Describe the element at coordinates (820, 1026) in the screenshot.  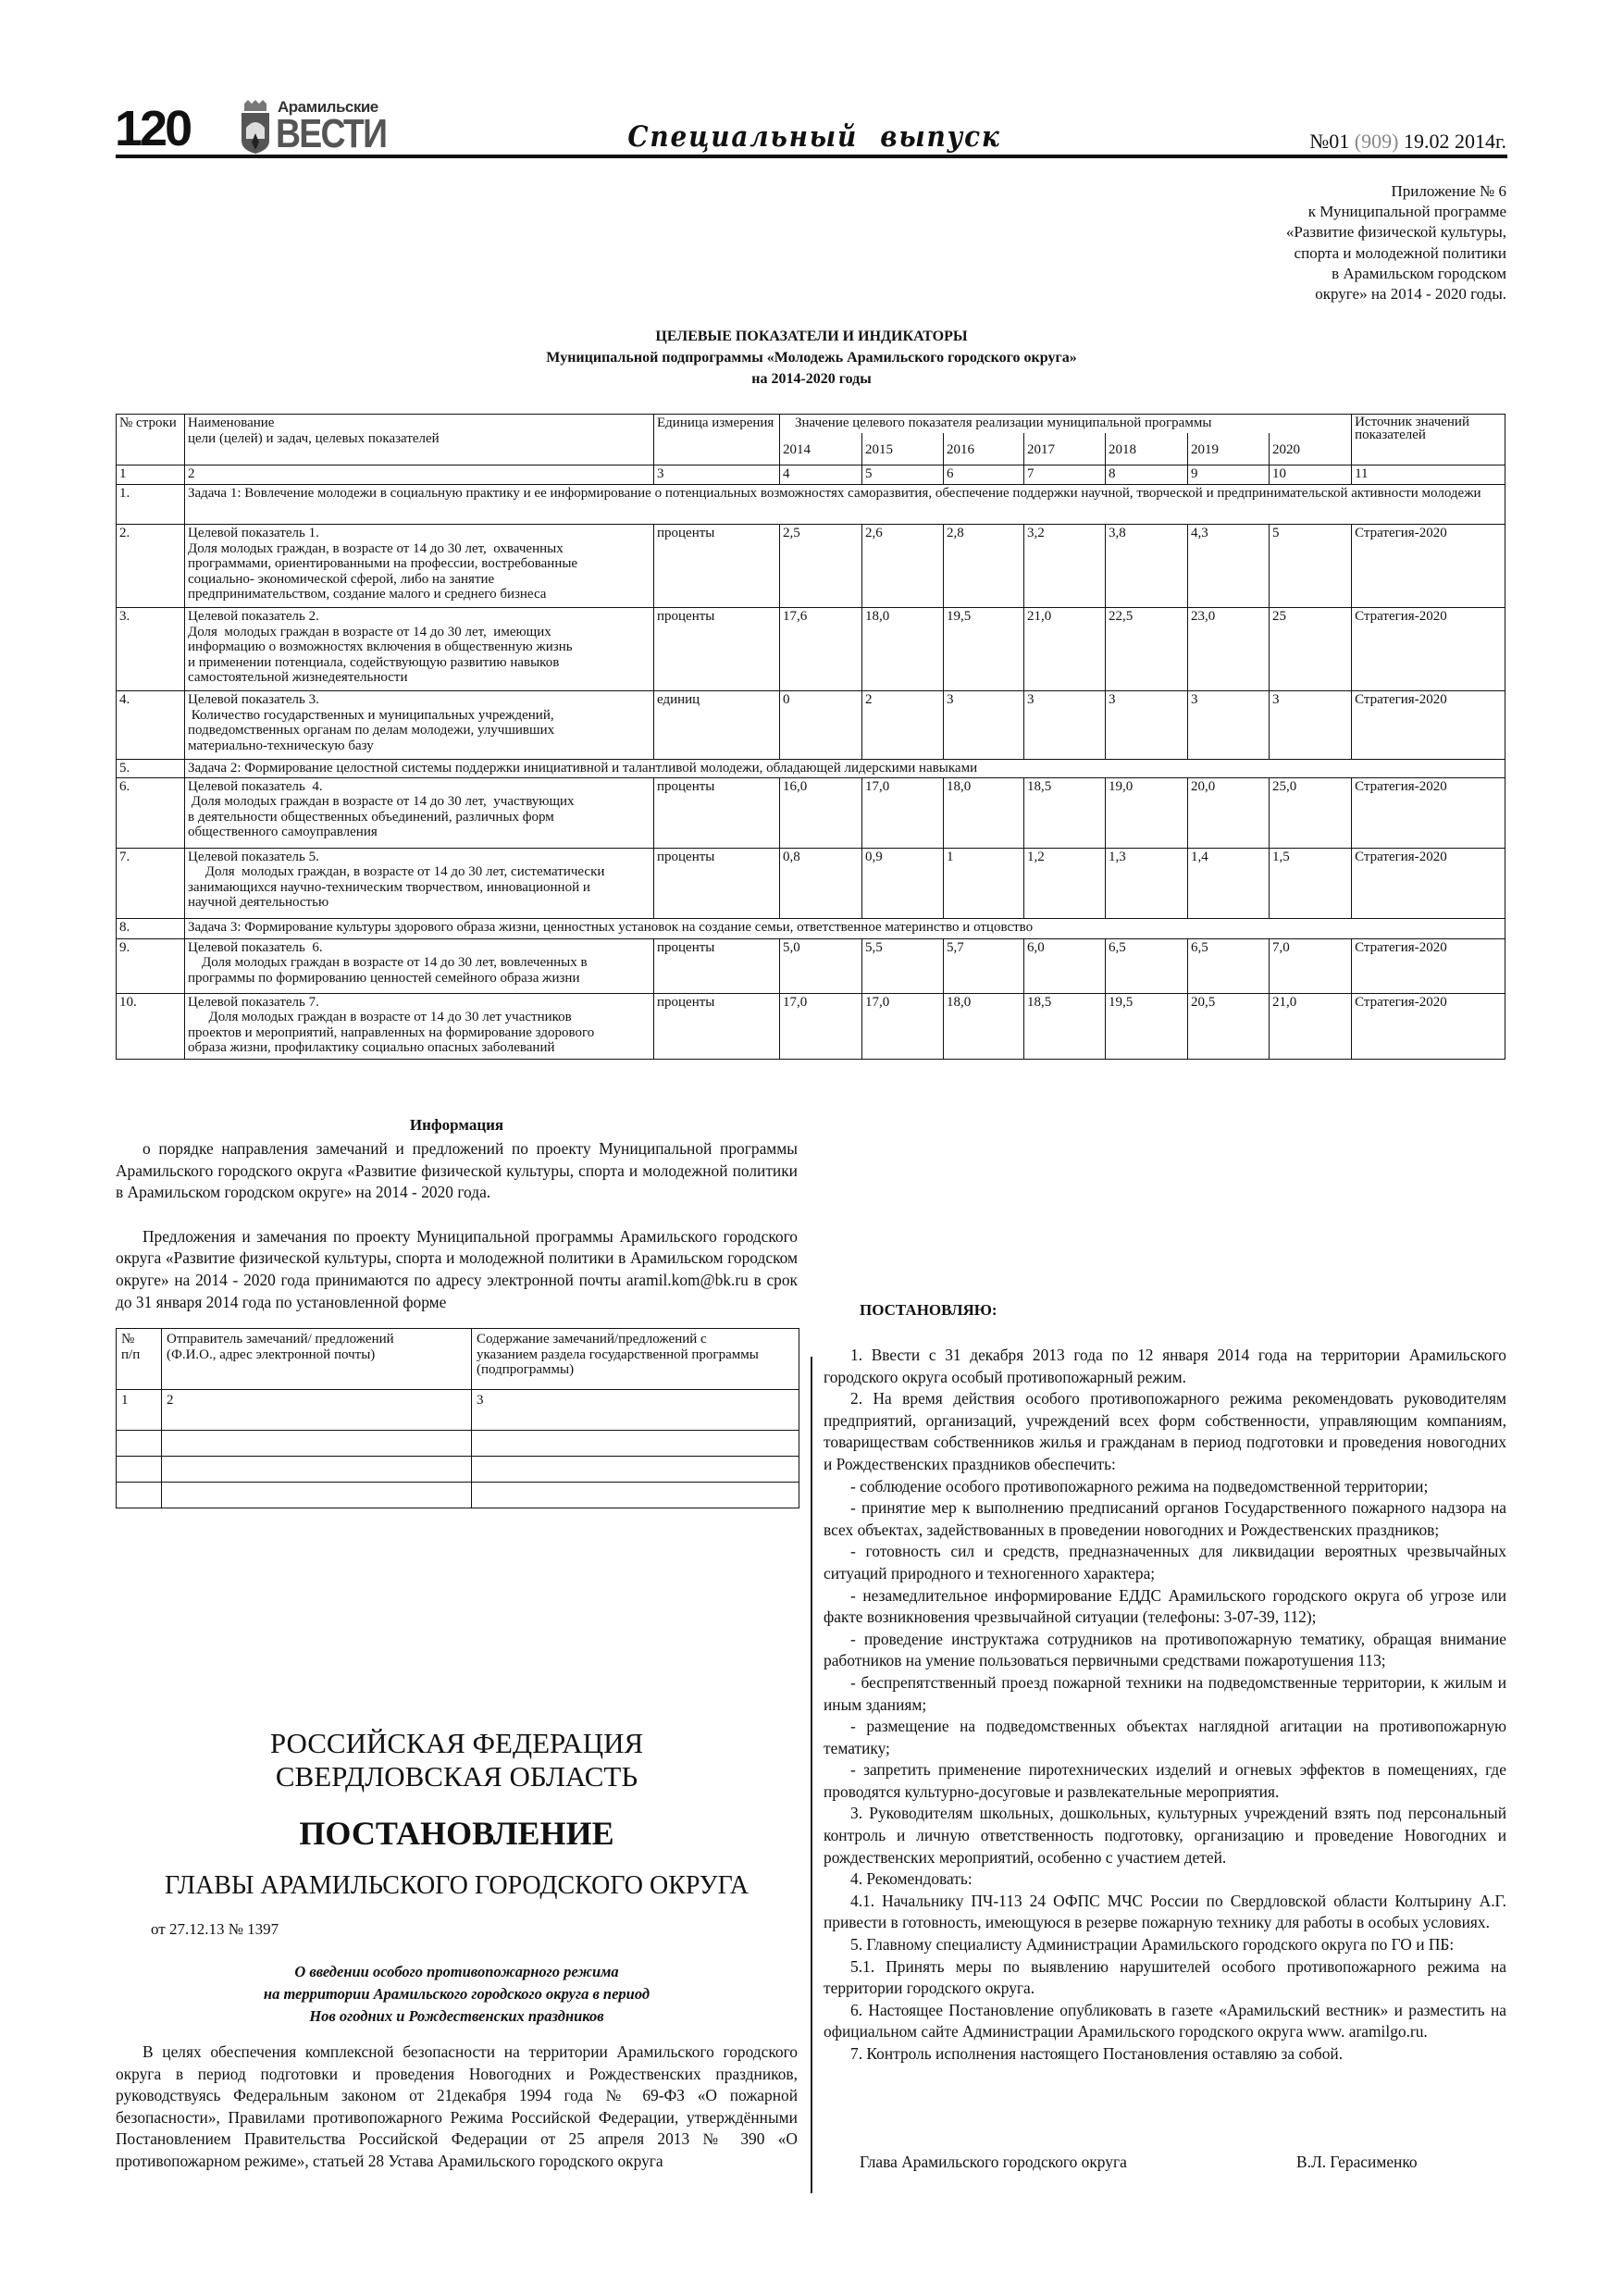
I see `value-cell: 17,0` at that location.